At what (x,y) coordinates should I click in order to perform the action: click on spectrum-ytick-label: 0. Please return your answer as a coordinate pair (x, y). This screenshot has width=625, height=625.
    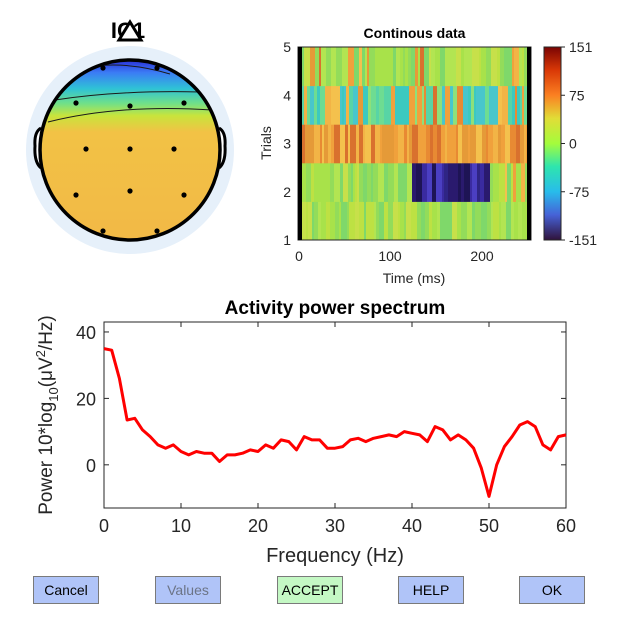
    Looking at the image, I should click on (91, 466).